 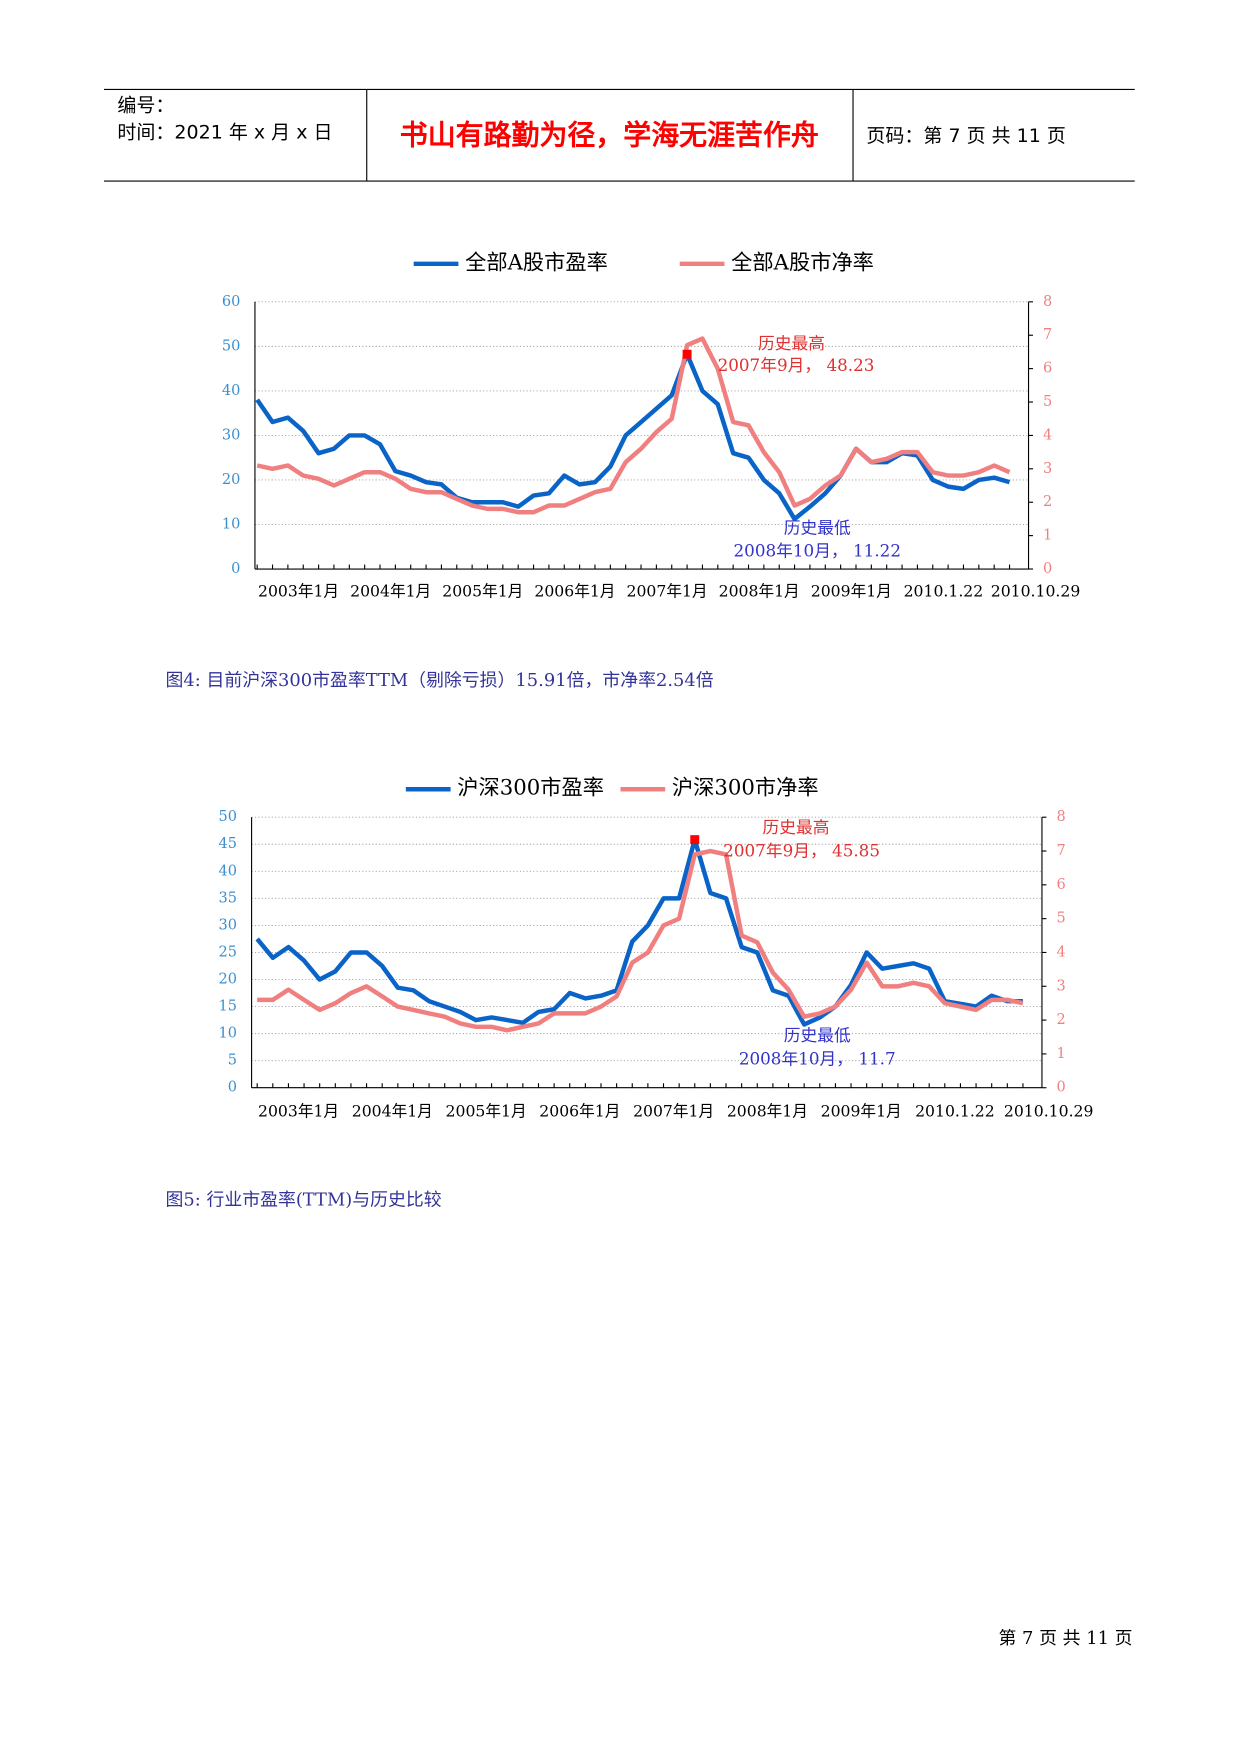 I want to click on y-tick-label: 25, so click(x=228, y=952).